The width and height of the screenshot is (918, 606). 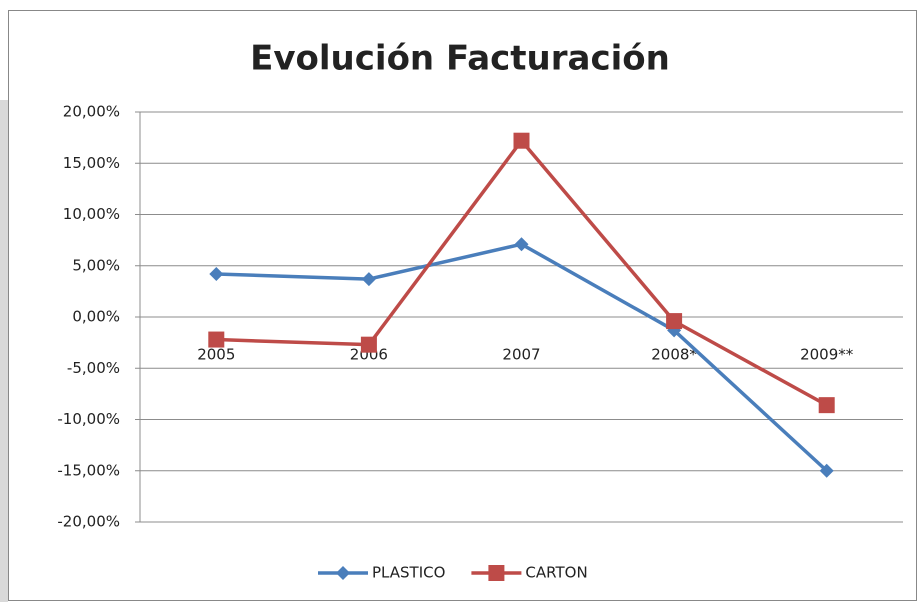 What do you see at coordinates (556, 573) in the screenshot?
I see `legend-label: CARTON` at bounding box center [556, 573].